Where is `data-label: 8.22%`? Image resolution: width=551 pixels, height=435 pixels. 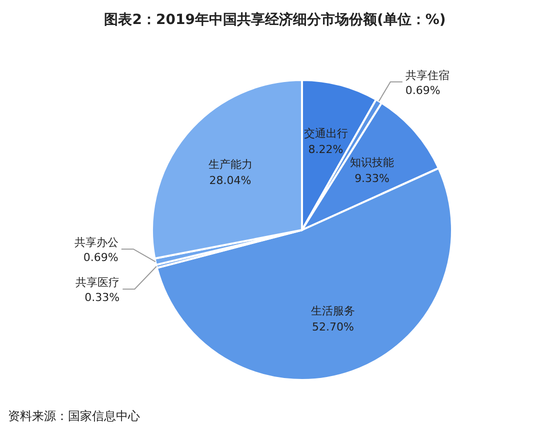
data-label: 8.22% is located at coordinates (326, 149).